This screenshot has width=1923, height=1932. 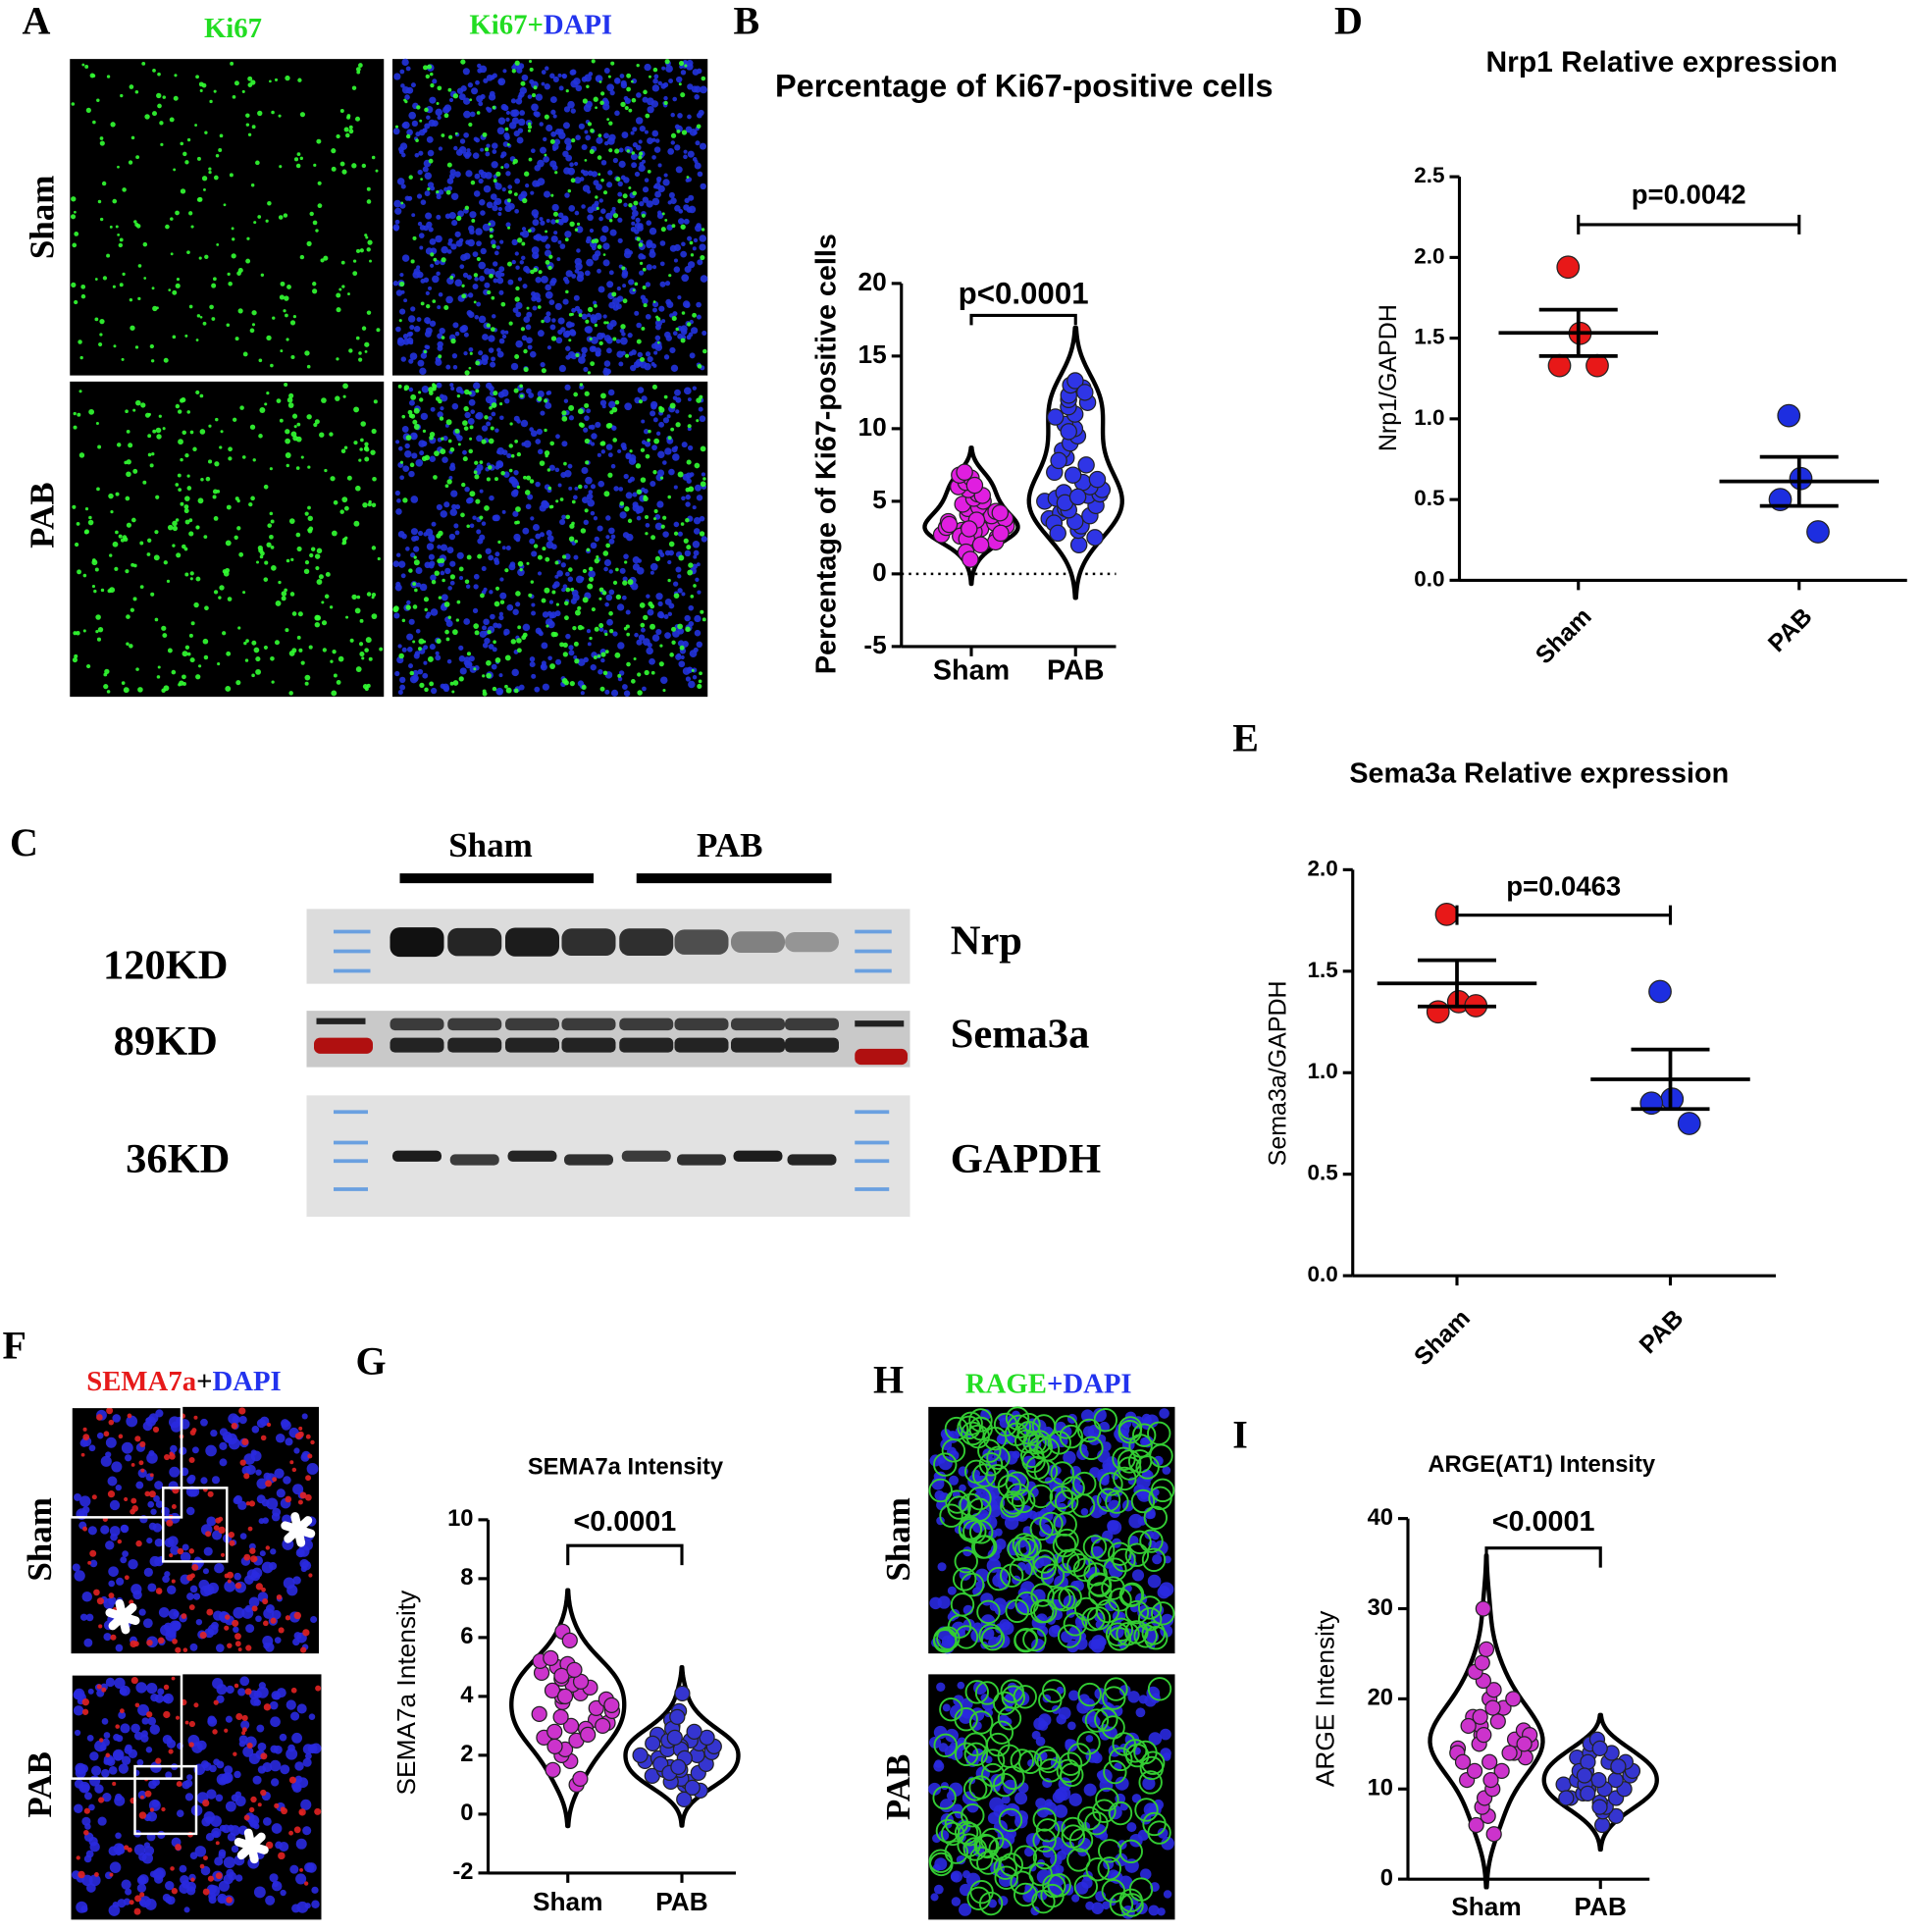 I want to click on stain-label: DAPI, so click(x=578, y=24).